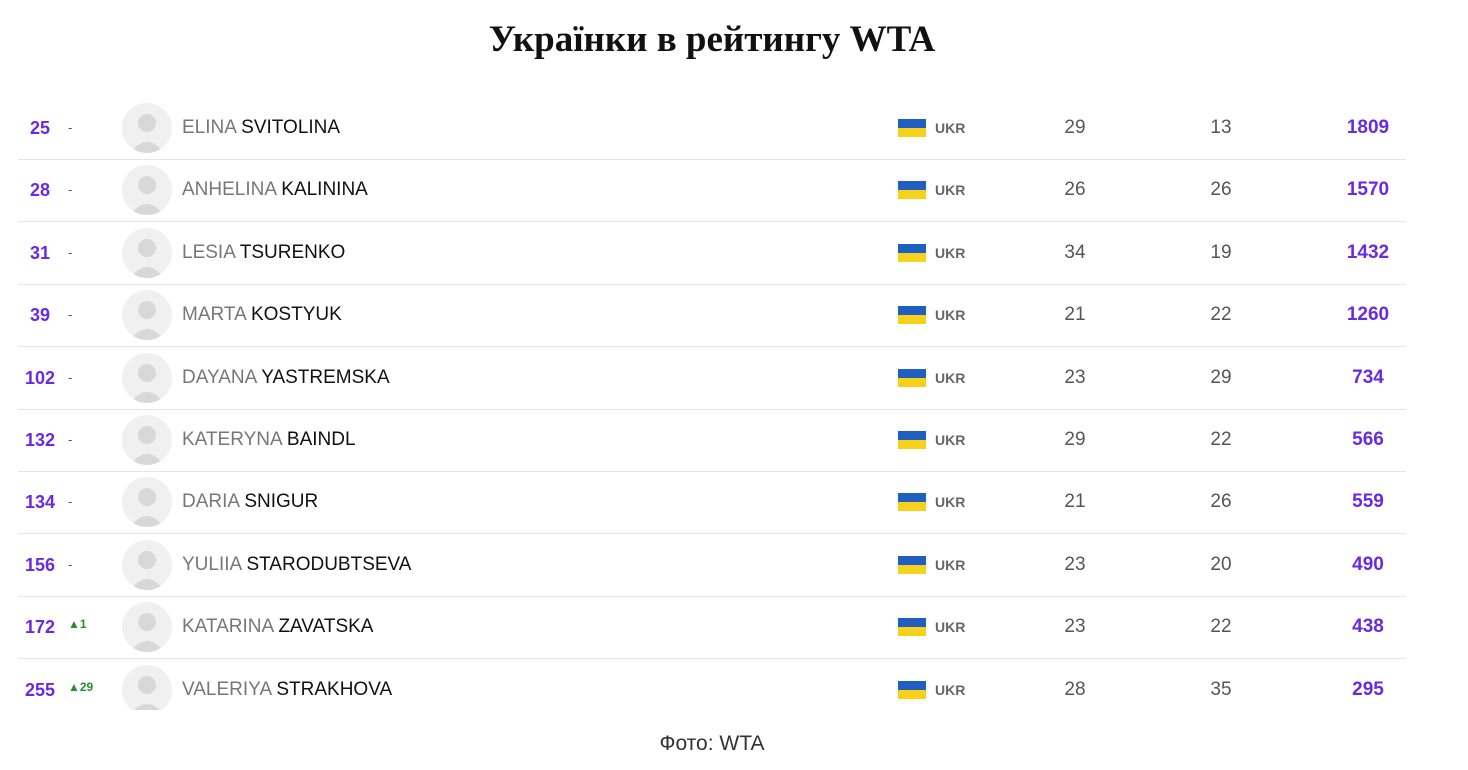 This screenshot has height=770, width=1468. Describe the element at coordinates (1075, 439) in the screenshot. I see `age: 29` at that location.